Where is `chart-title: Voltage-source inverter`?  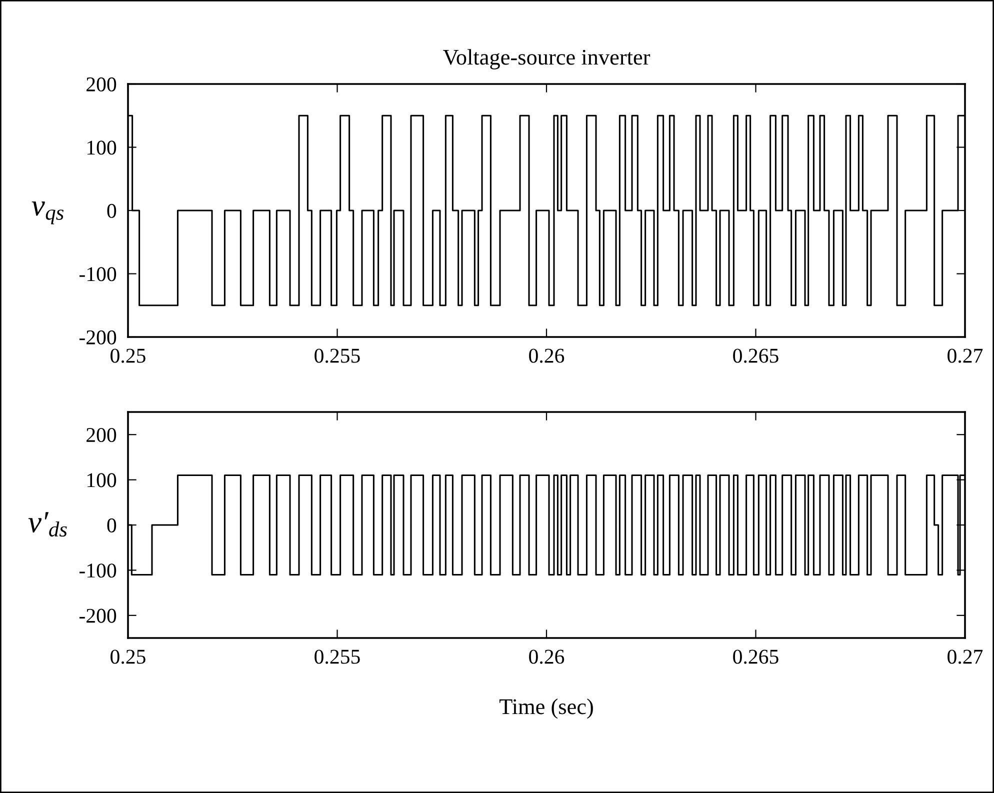 chart-title: Voltage-source inverter is located at coordinates (546, 59).